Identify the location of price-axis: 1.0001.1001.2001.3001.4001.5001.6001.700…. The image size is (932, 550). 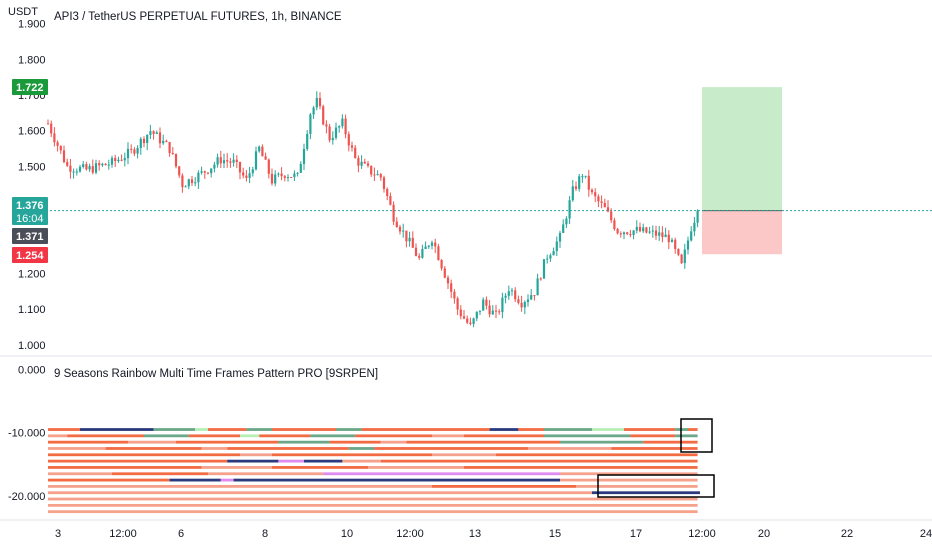
(32, 185).